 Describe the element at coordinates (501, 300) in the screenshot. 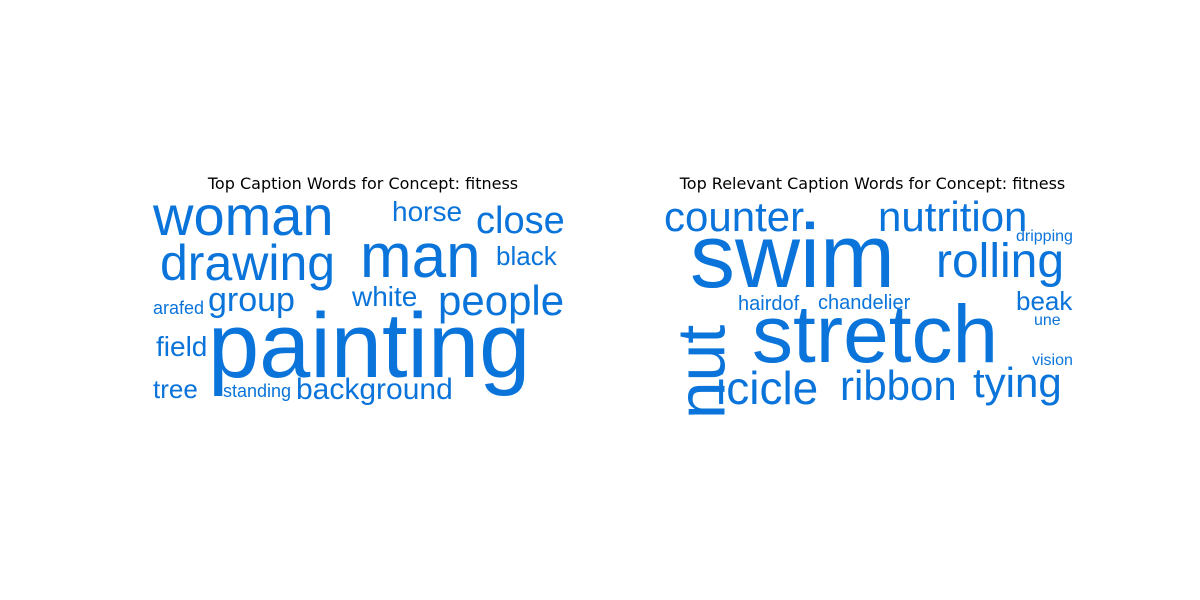

I see `cloud-word: people` at that location.